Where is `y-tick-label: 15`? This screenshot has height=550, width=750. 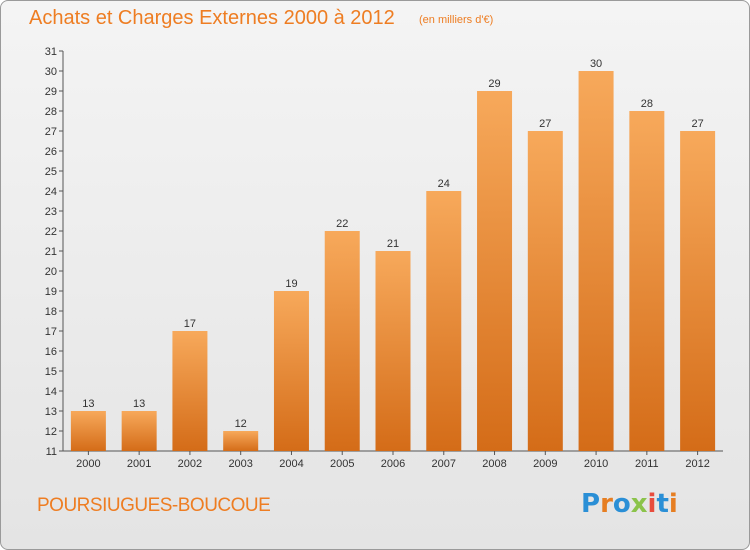
y-tick-label: 15 is located at coordinates (51, 372).